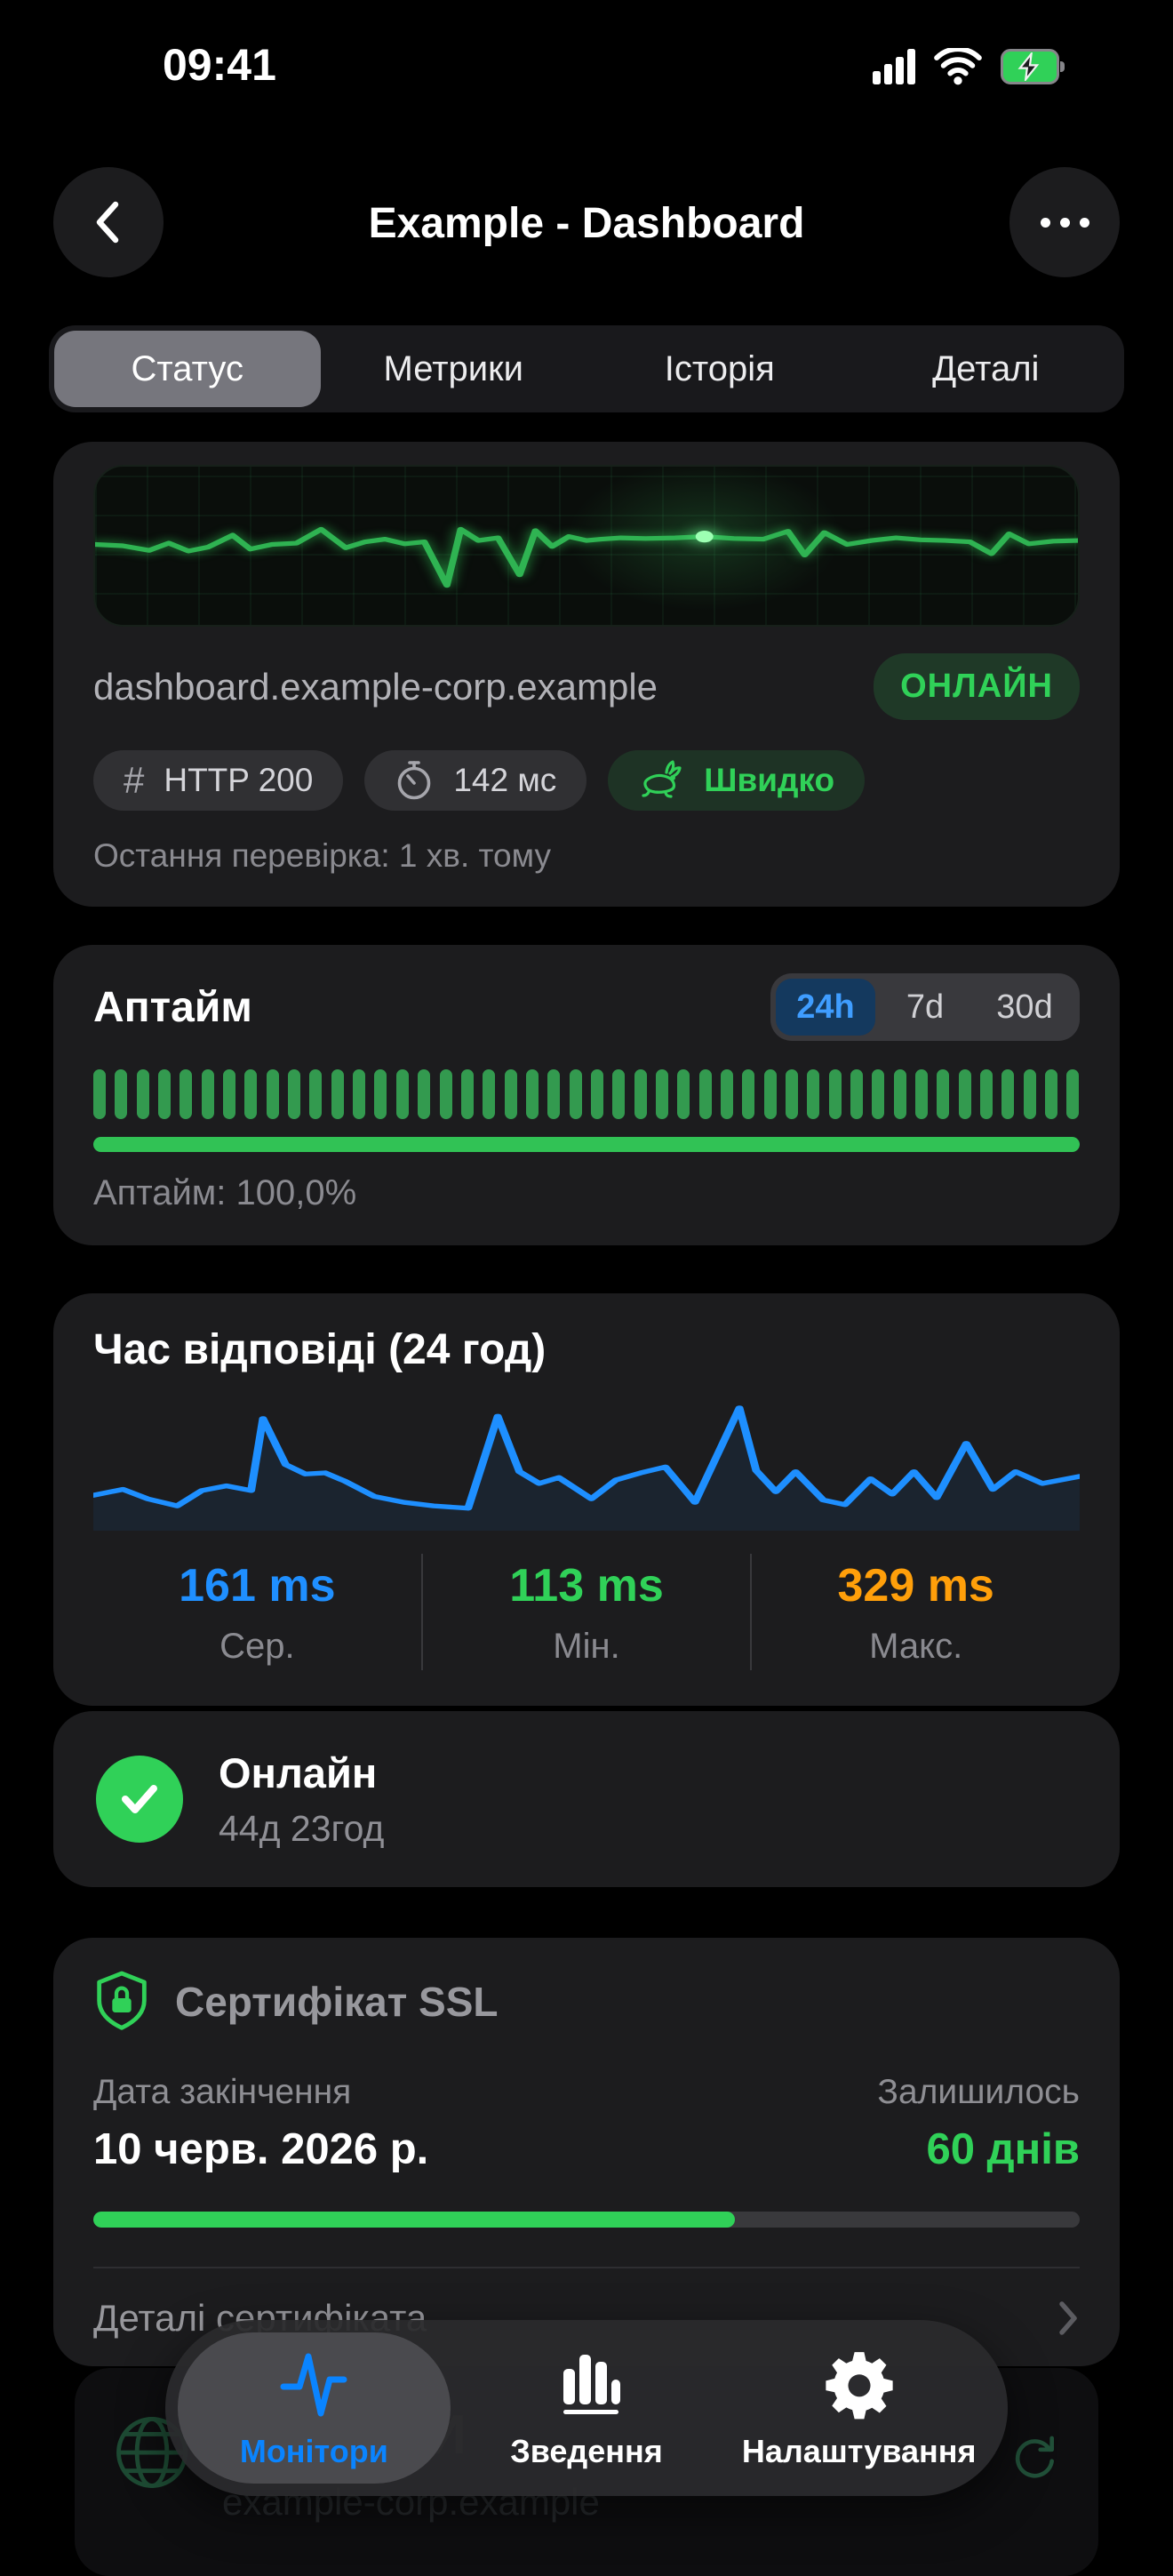 This screenshot has height=2576, width=1173. I want to click on tab-details: Деталі, so click(986, 369).